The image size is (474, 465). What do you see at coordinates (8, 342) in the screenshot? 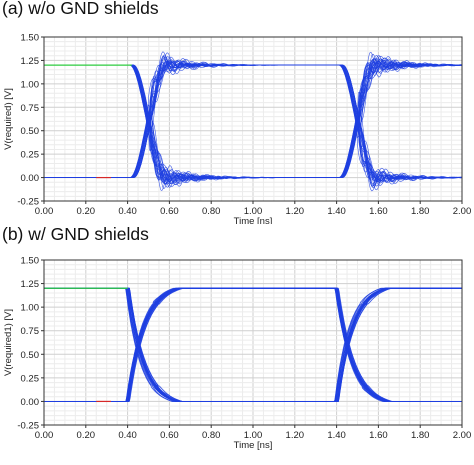
I see `y-axis-label: V(required1) [V]` at bounding box center [8, 342].